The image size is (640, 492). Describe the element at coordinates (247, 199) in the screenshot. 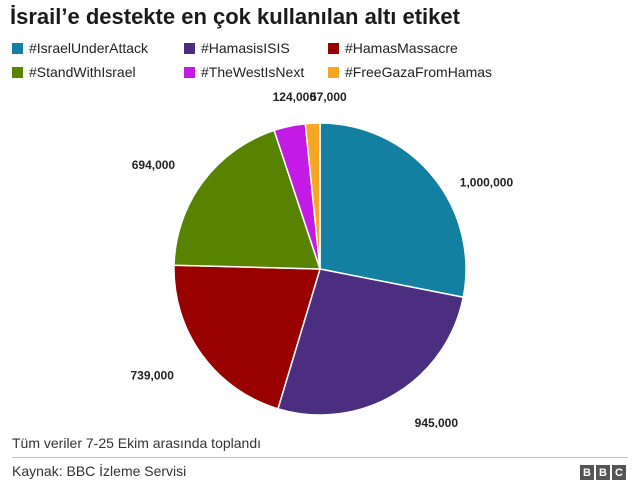

I see `slice-standwithisrael` at that location.